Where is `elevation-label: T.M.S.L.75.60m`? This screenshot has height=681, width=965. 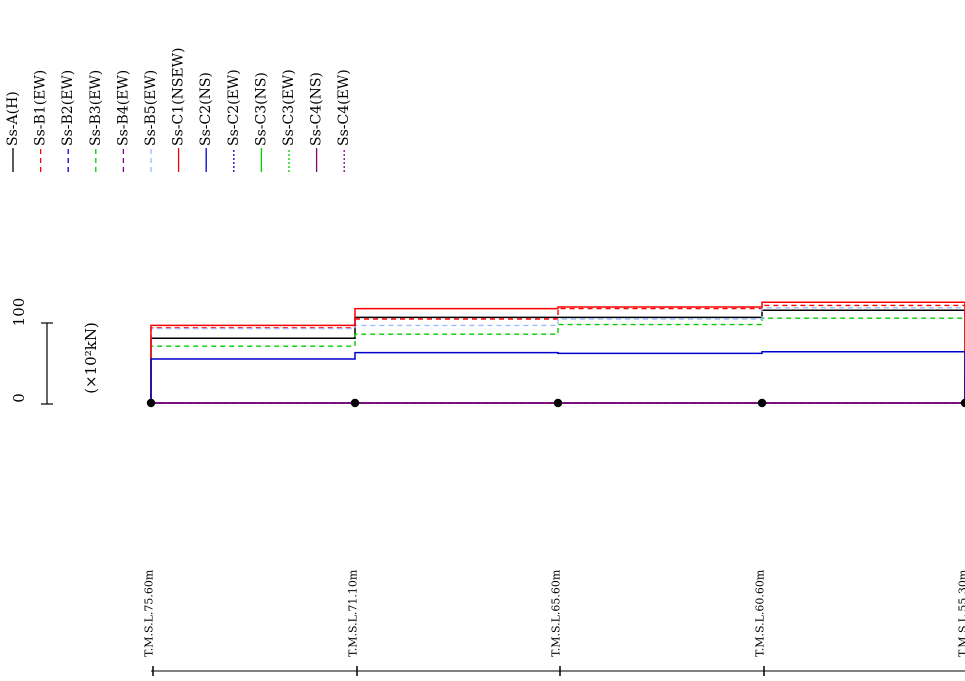 elevation-label: T.M.S.L.75.60m is located at coordinates (149, 613).